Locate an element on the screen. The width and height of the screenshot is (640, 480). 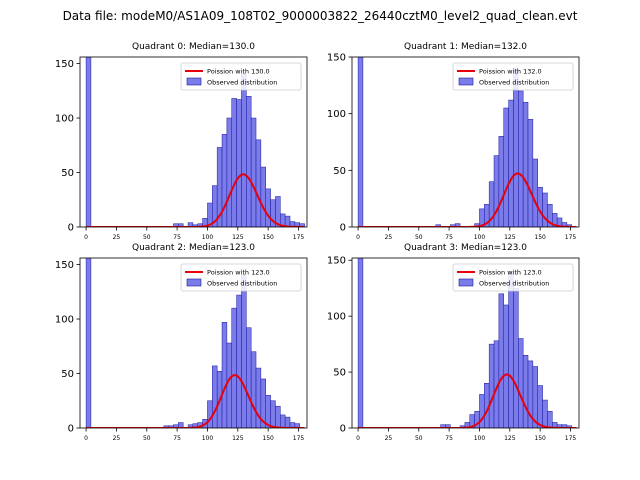
legend: Poission with 130.0 Observed distribution is located at coordinates (241, 76).